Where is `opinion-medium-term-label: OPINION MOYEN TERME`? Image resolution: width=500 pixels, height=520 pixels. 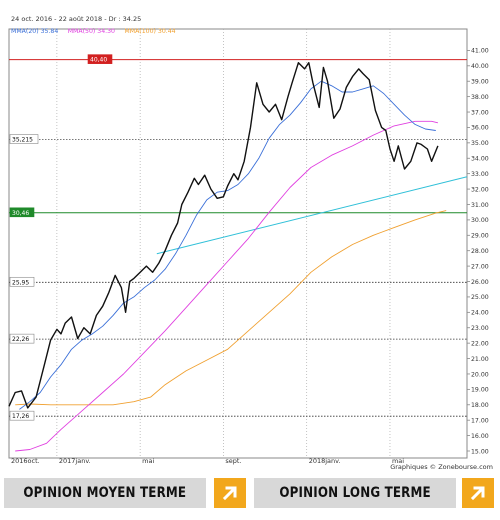 opinion-medium-term-label: OPINION MOYEN TERME is located at coordinates (105, 493).